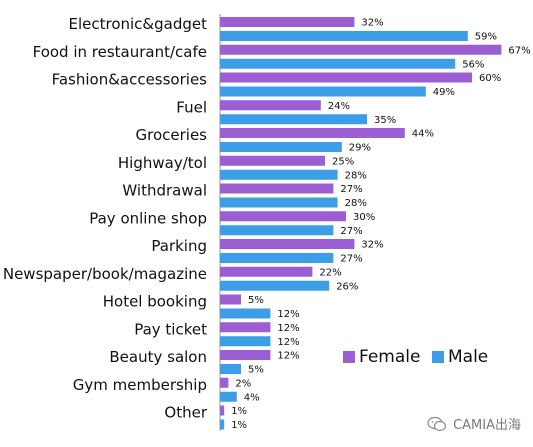 Image resolution: width=533 pixels, height=447 pixels. I want to click on value-label-male: 1%, so click(239, 425).